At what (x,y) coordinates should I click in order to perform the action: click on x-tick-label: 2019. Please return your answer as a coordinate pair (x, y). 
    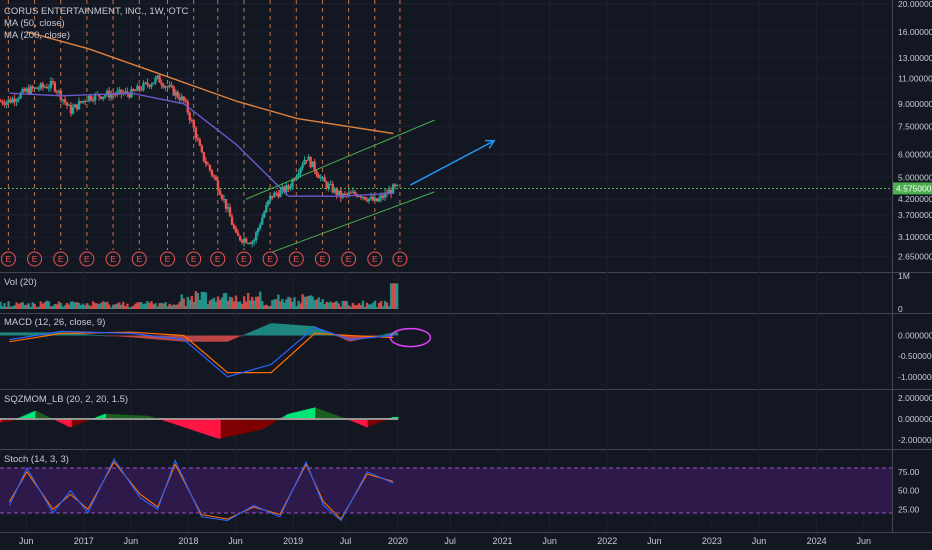
    Looking at the image, I should click on (293, 541).